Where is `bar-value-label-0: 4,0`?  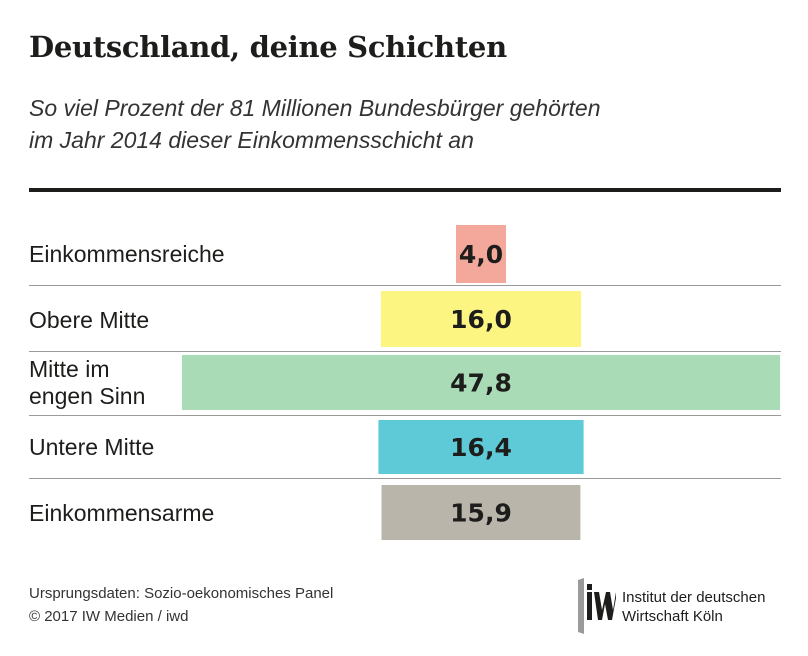
bar-value-label-0: 4,0 is located at coordinates (481, 254).